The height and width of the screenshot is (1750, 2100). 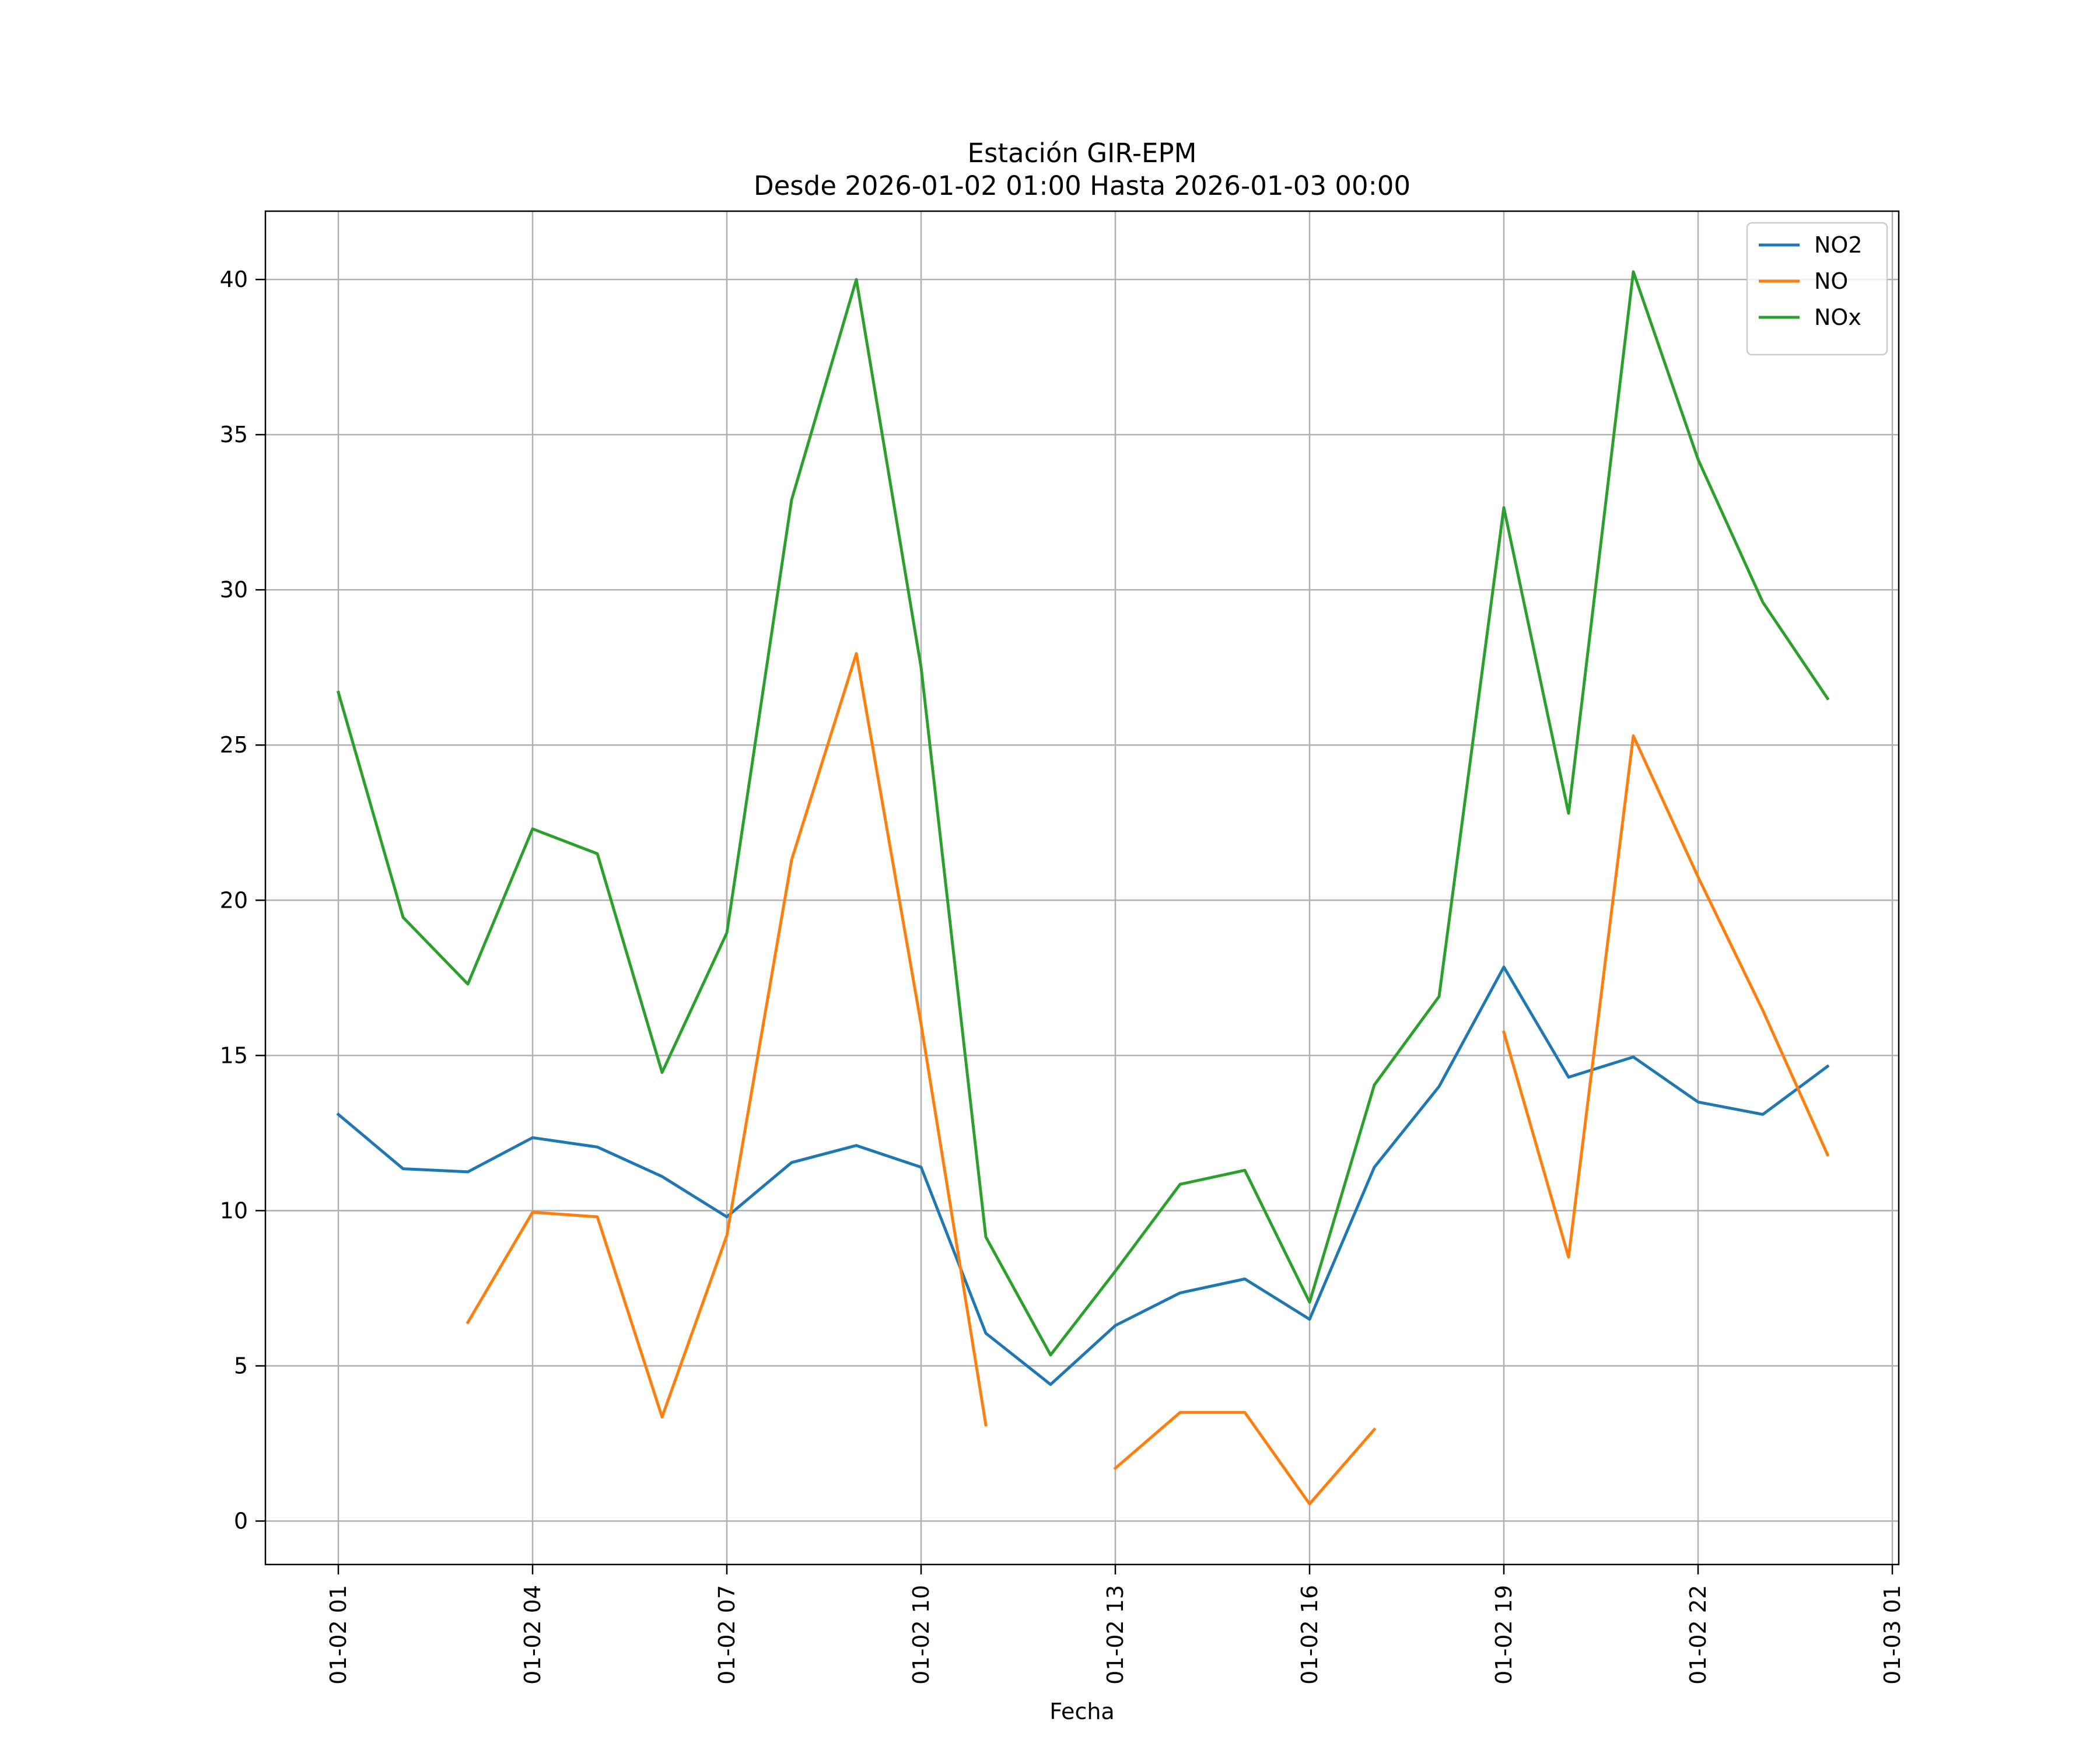 What do you see at coordinates (1082, 153) in the screenshot?
I see `chart-title: Estación GIR-EPM` at bounding box center [1082, 153].